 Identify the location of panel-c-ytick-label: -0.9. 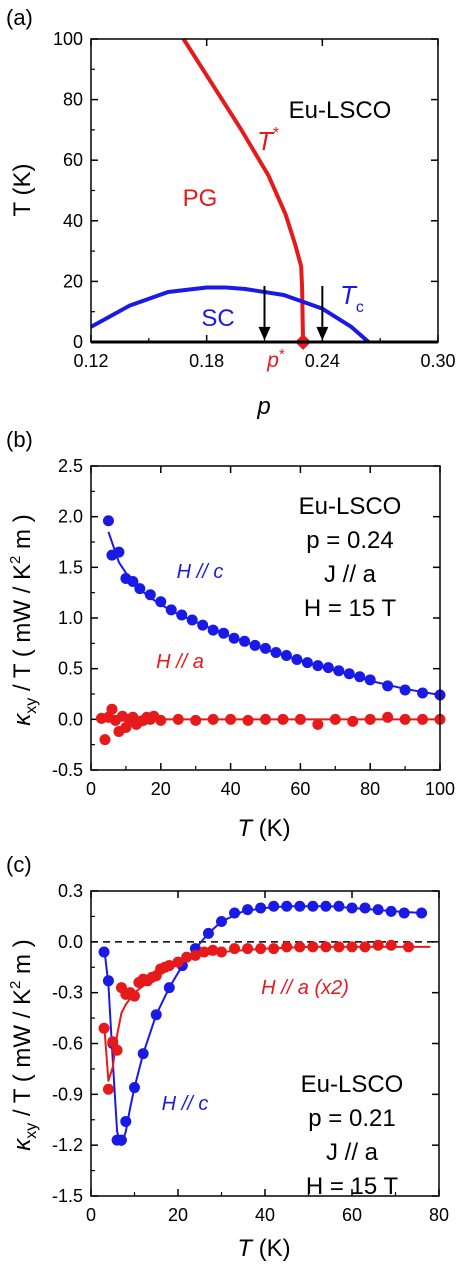
(67, 1094).